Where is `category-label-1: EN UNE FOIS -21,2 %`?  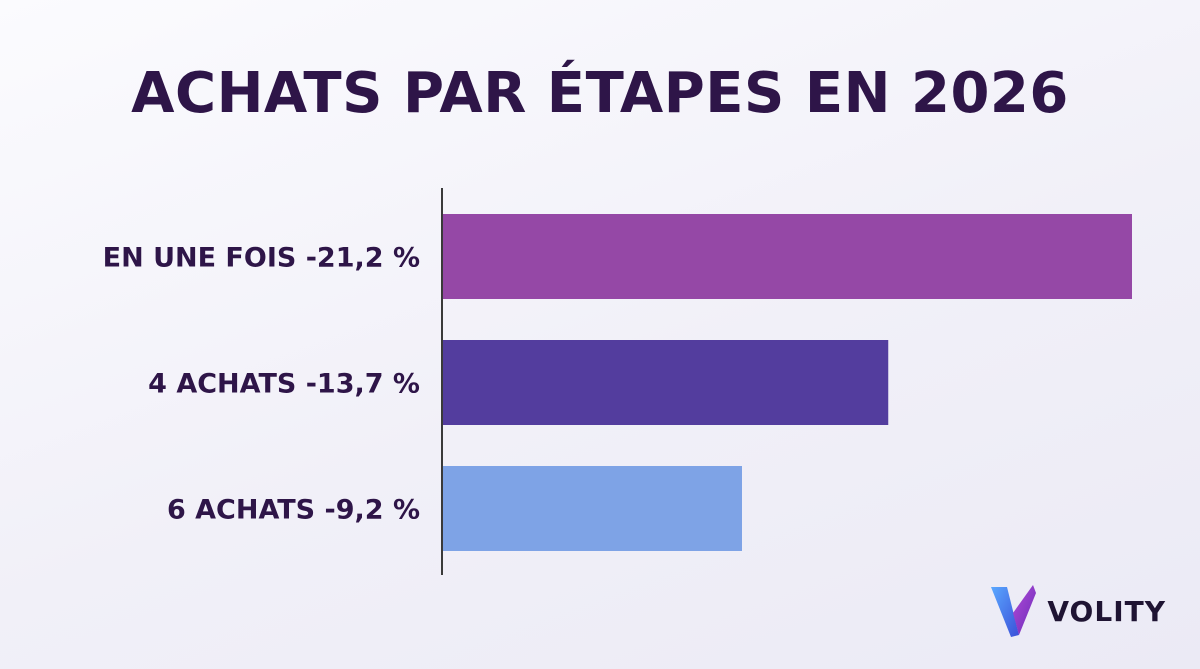
category-label-1: EN UNE FOIS -21,2 % is located at coordinates (261, 258).